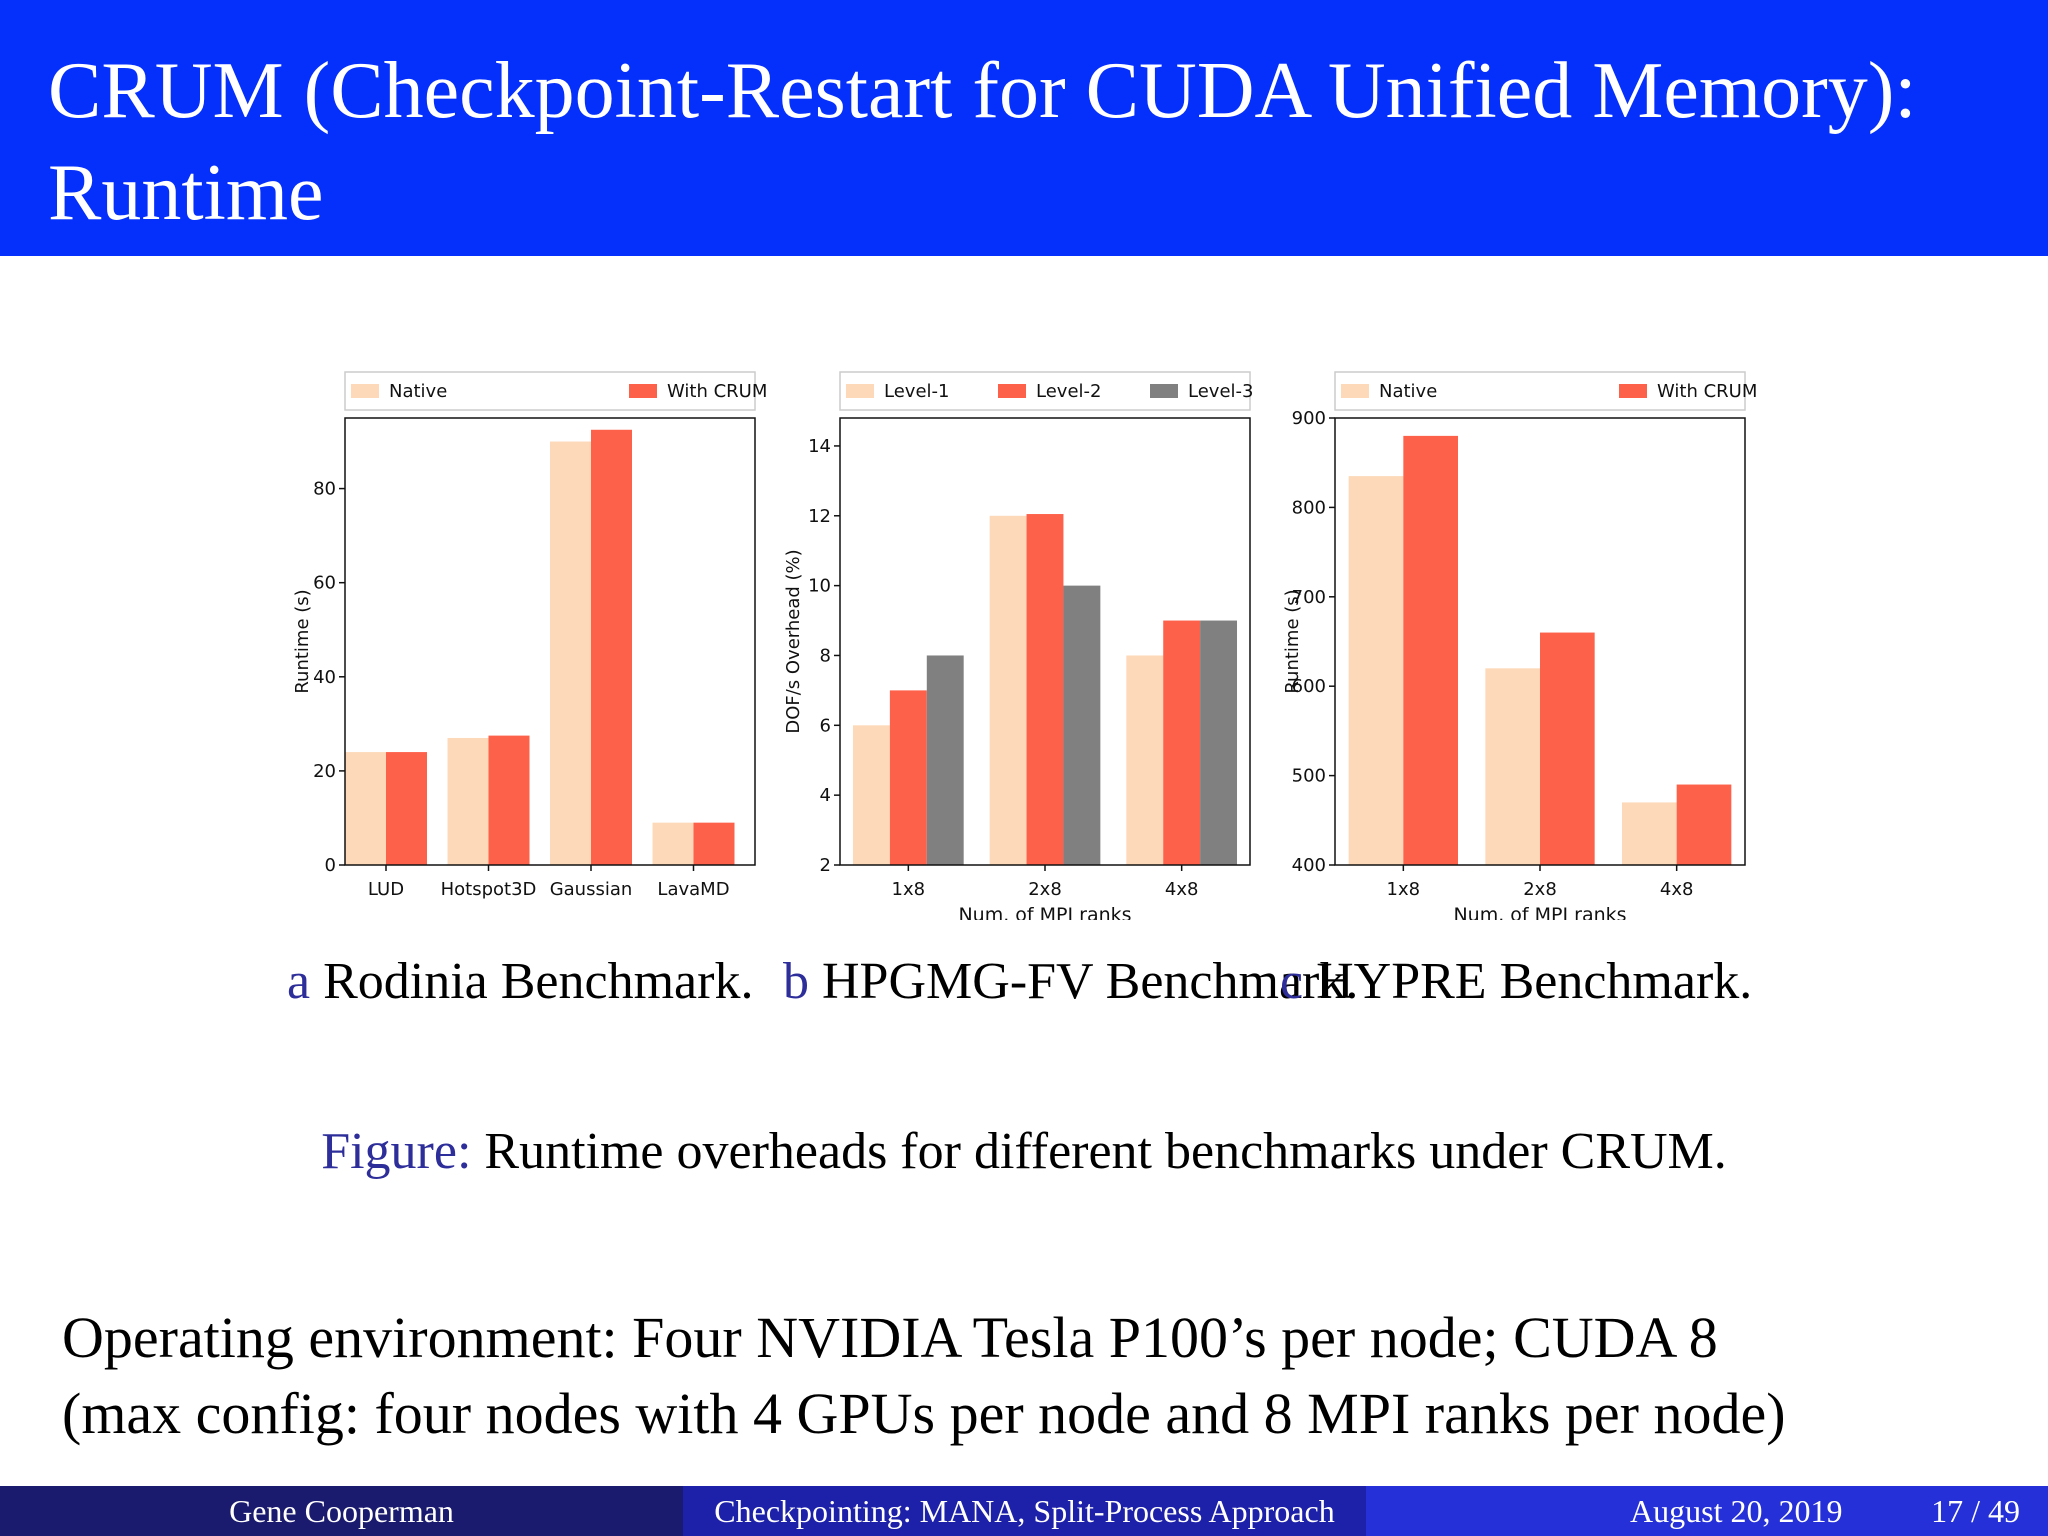  I want to click on y-axis-label: DOF/s Overhead (%), so click(793, 641).